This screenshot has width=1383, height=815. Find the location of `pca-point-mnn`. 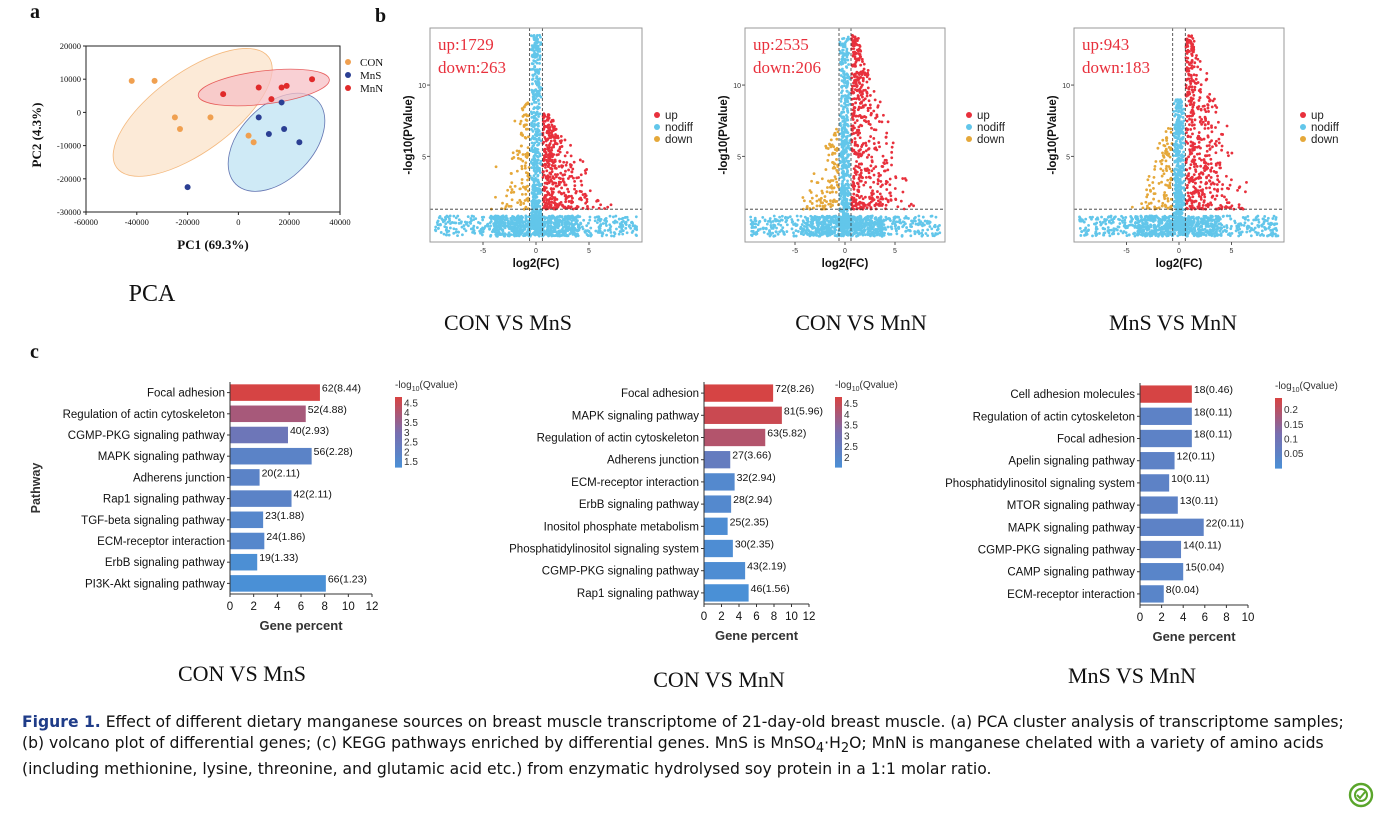

pca-point-mnn is located at coordinates (286, 85).